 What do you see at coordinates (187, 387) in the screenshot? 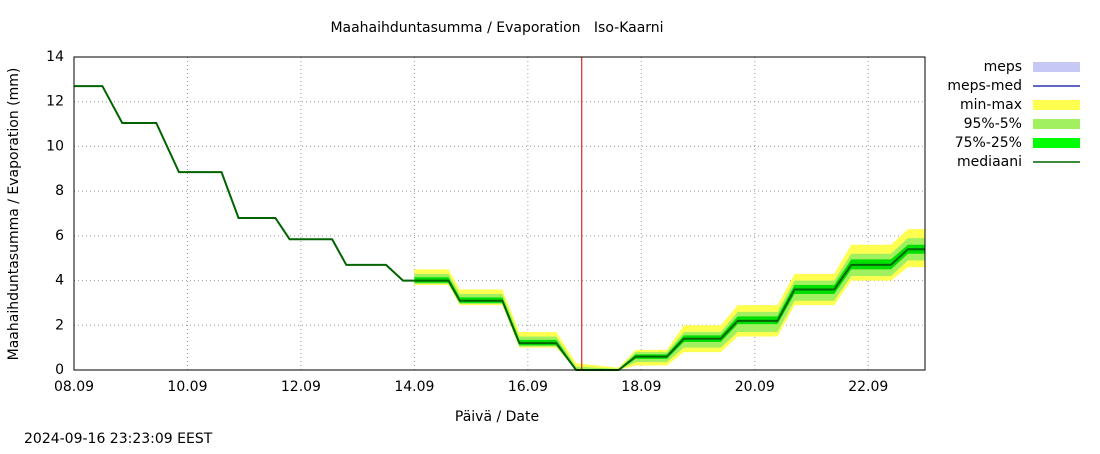
I see `x-tick-label: 10.09` at bounding box center [187, 387].